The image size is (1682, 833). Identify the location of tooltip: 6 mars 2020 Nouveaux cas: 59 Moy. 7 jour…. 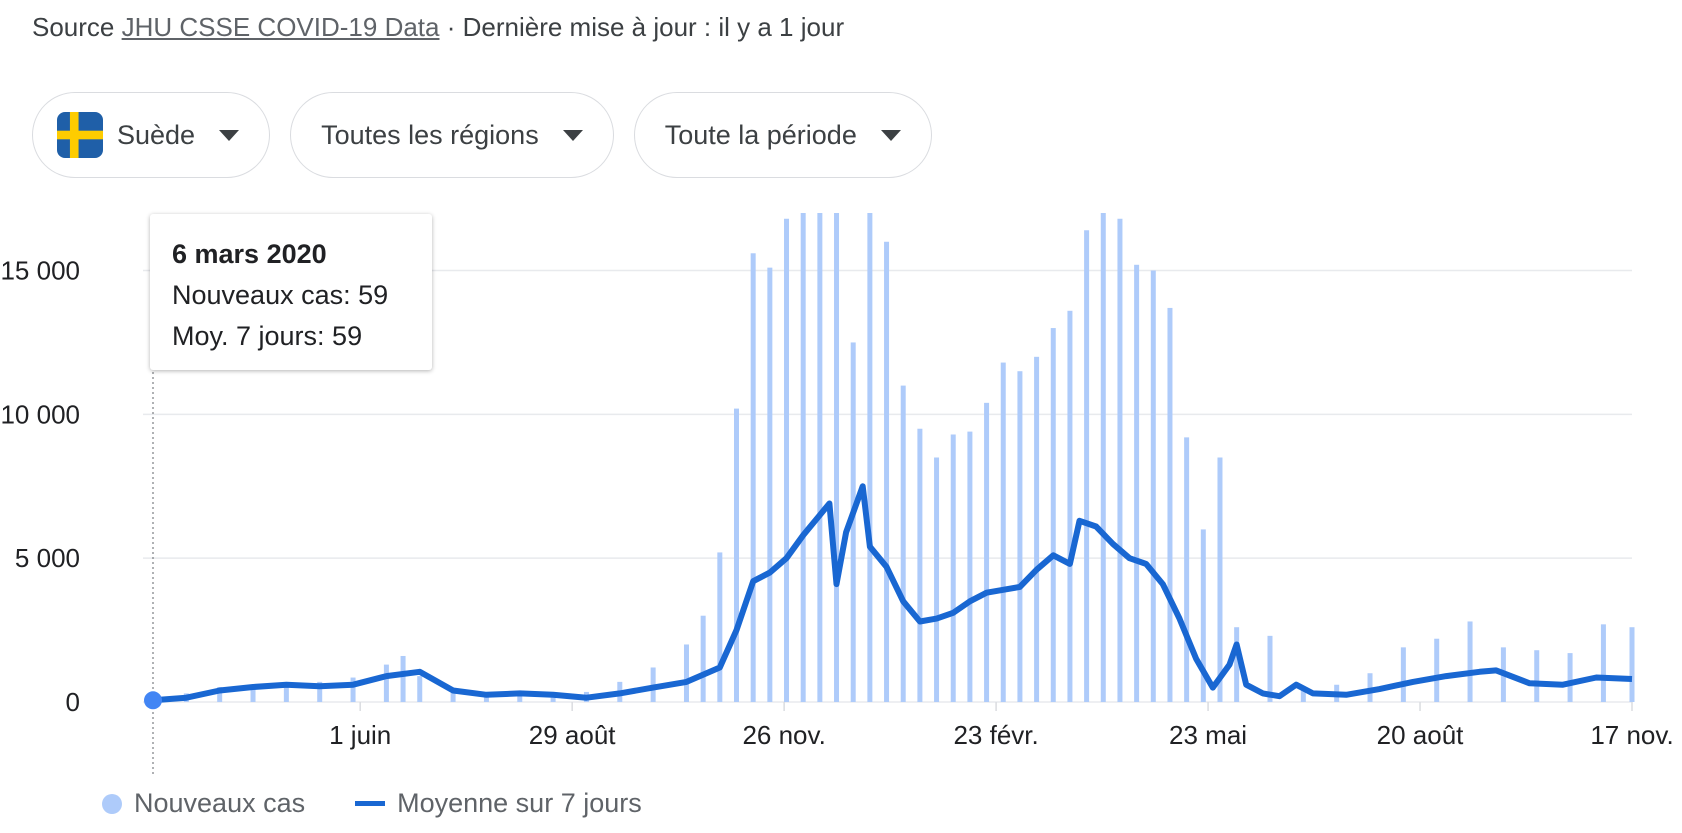
(291, 292).